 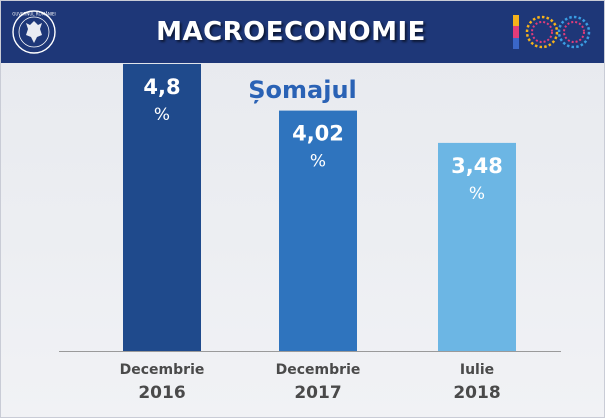 I want to click on category-label-3-line-2: 2018, so click(x=476, y=393).